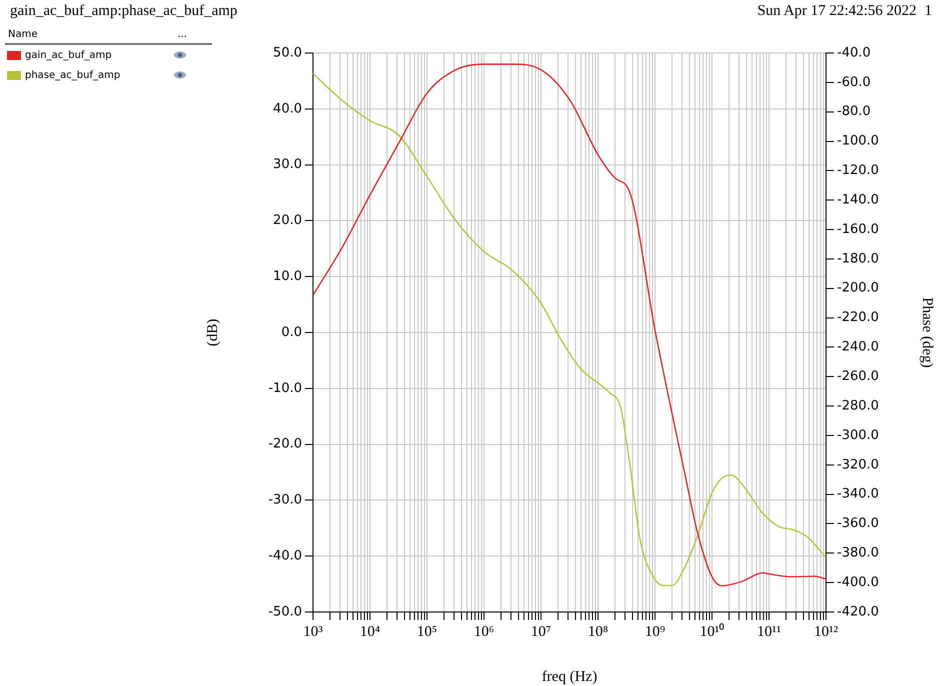  I want to click on y-tick-label: -30.0, so click(285, 500).